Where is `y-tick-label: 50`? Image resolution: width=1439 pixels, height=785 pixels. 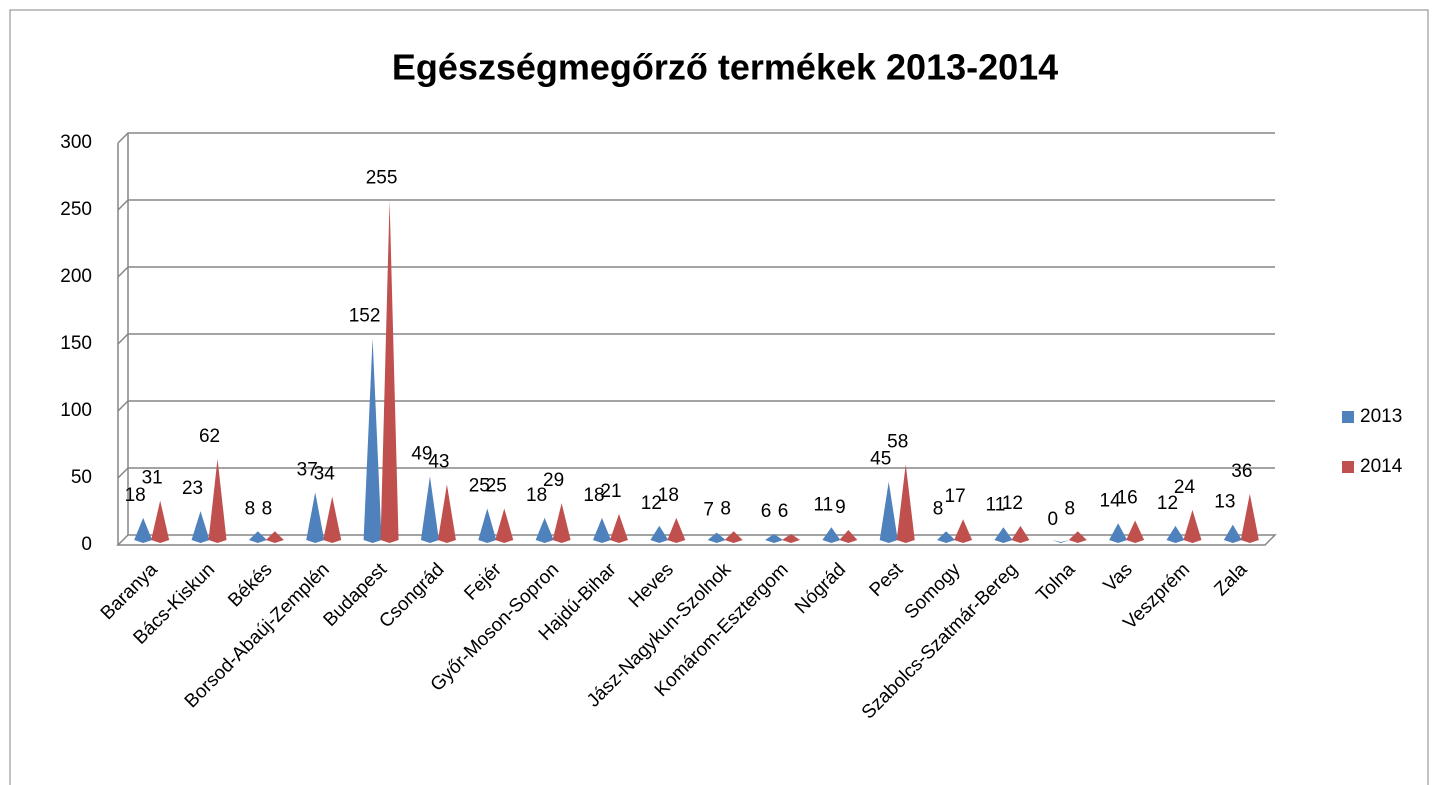
y-tick-label: 50 is located at coordinates (81, 477).